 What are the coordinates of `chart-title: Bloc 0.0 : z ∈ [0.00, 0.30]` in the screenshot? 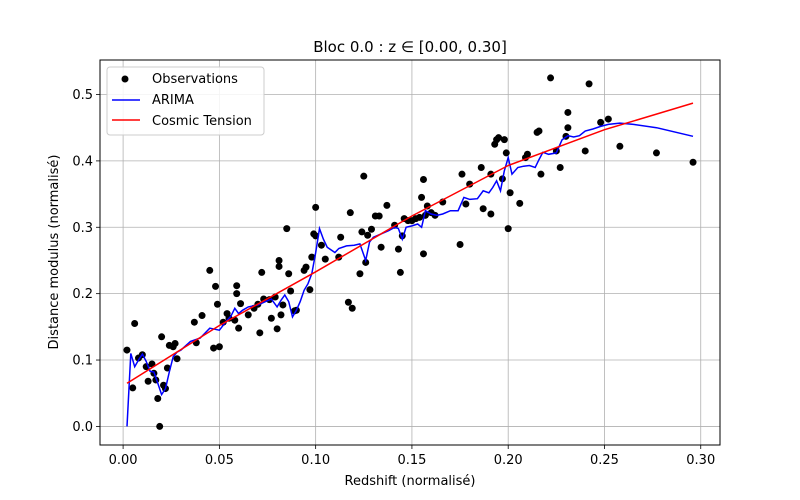 It's located at (410, 47).